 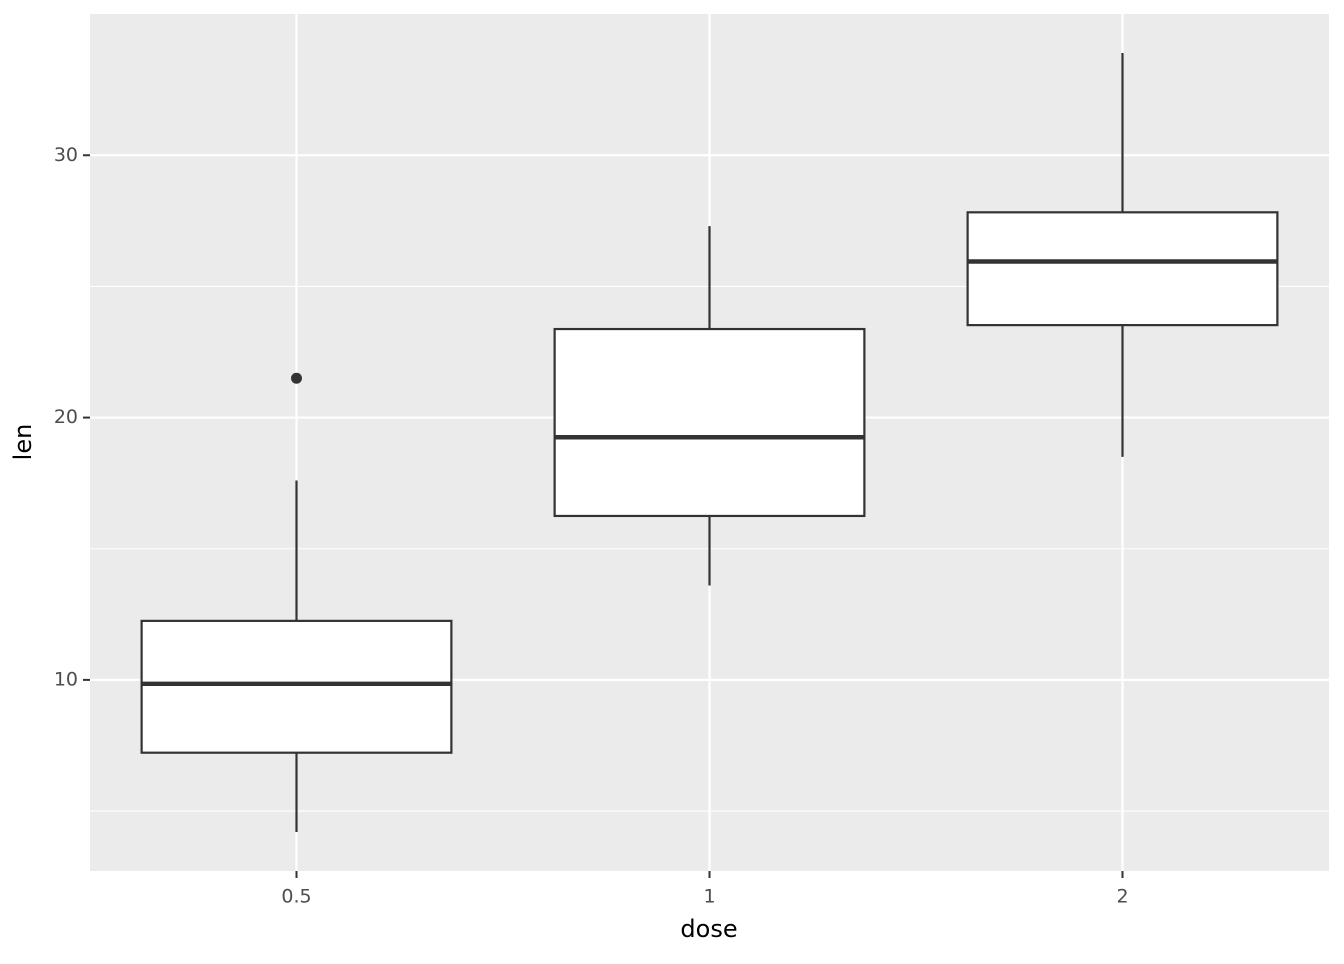 I want to click on x-axis-title: dose, so click(x=708, y=929).